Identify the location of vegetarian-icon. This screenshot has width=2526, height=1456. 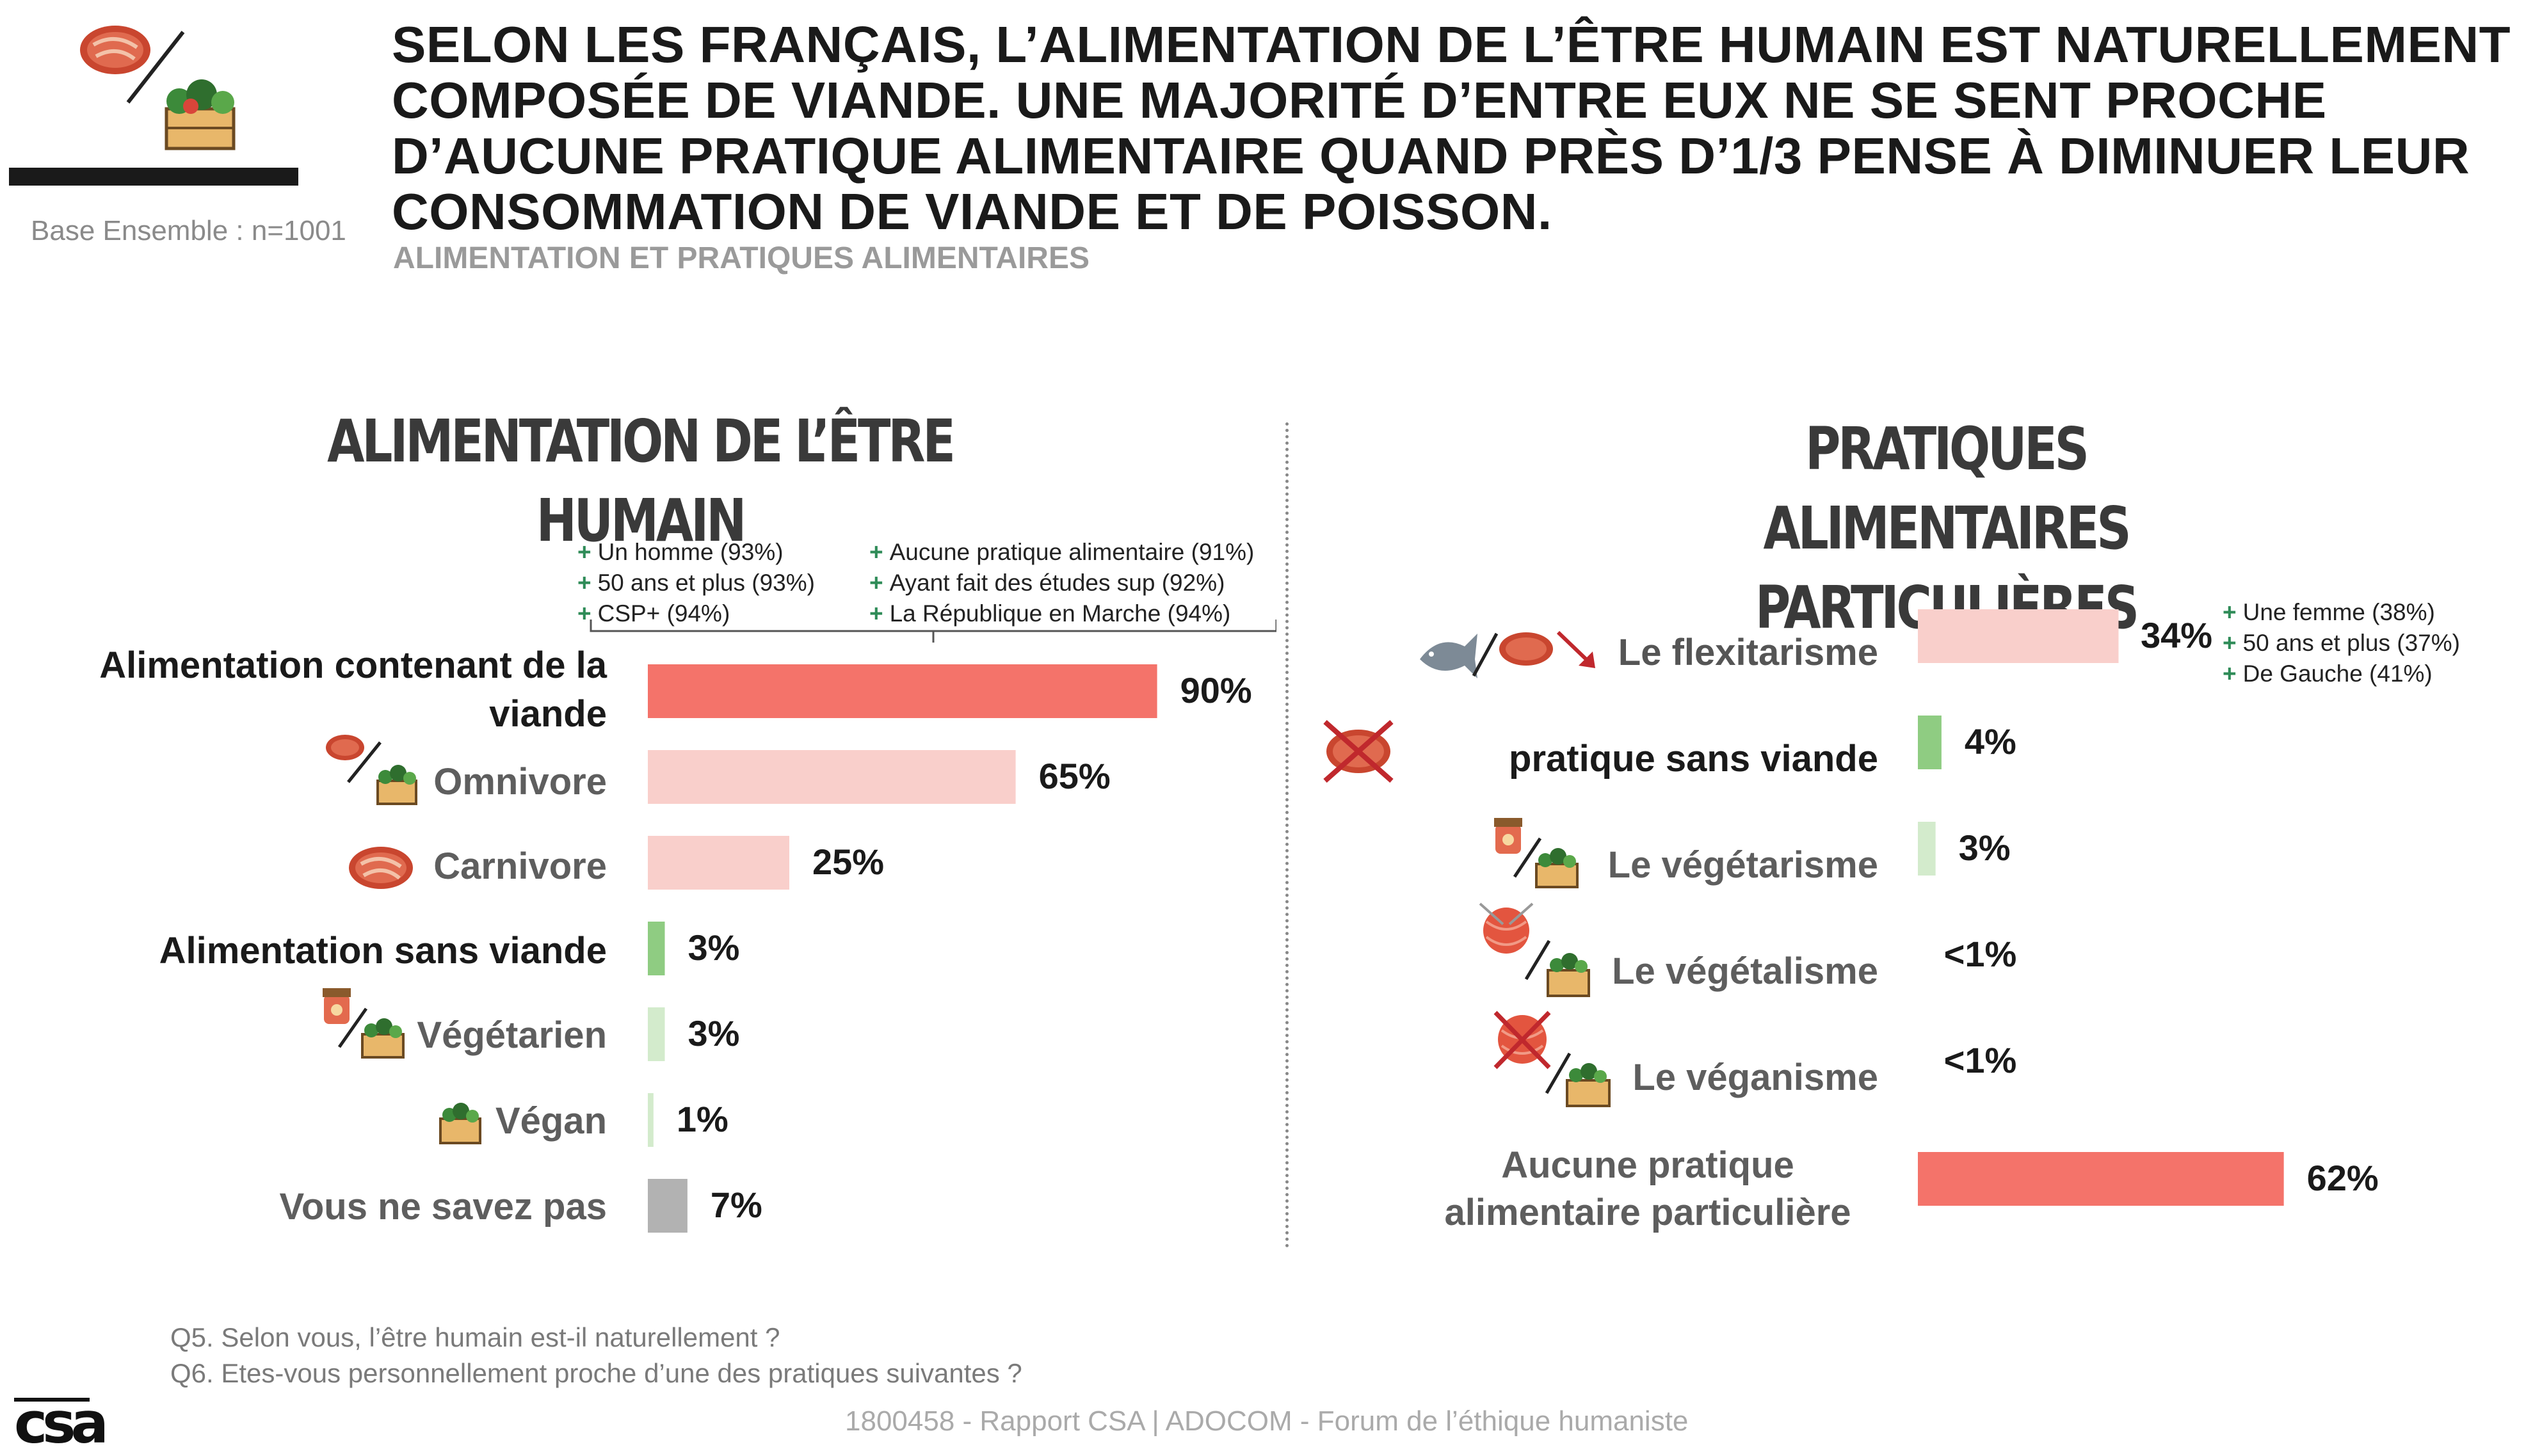
(364, 1023).